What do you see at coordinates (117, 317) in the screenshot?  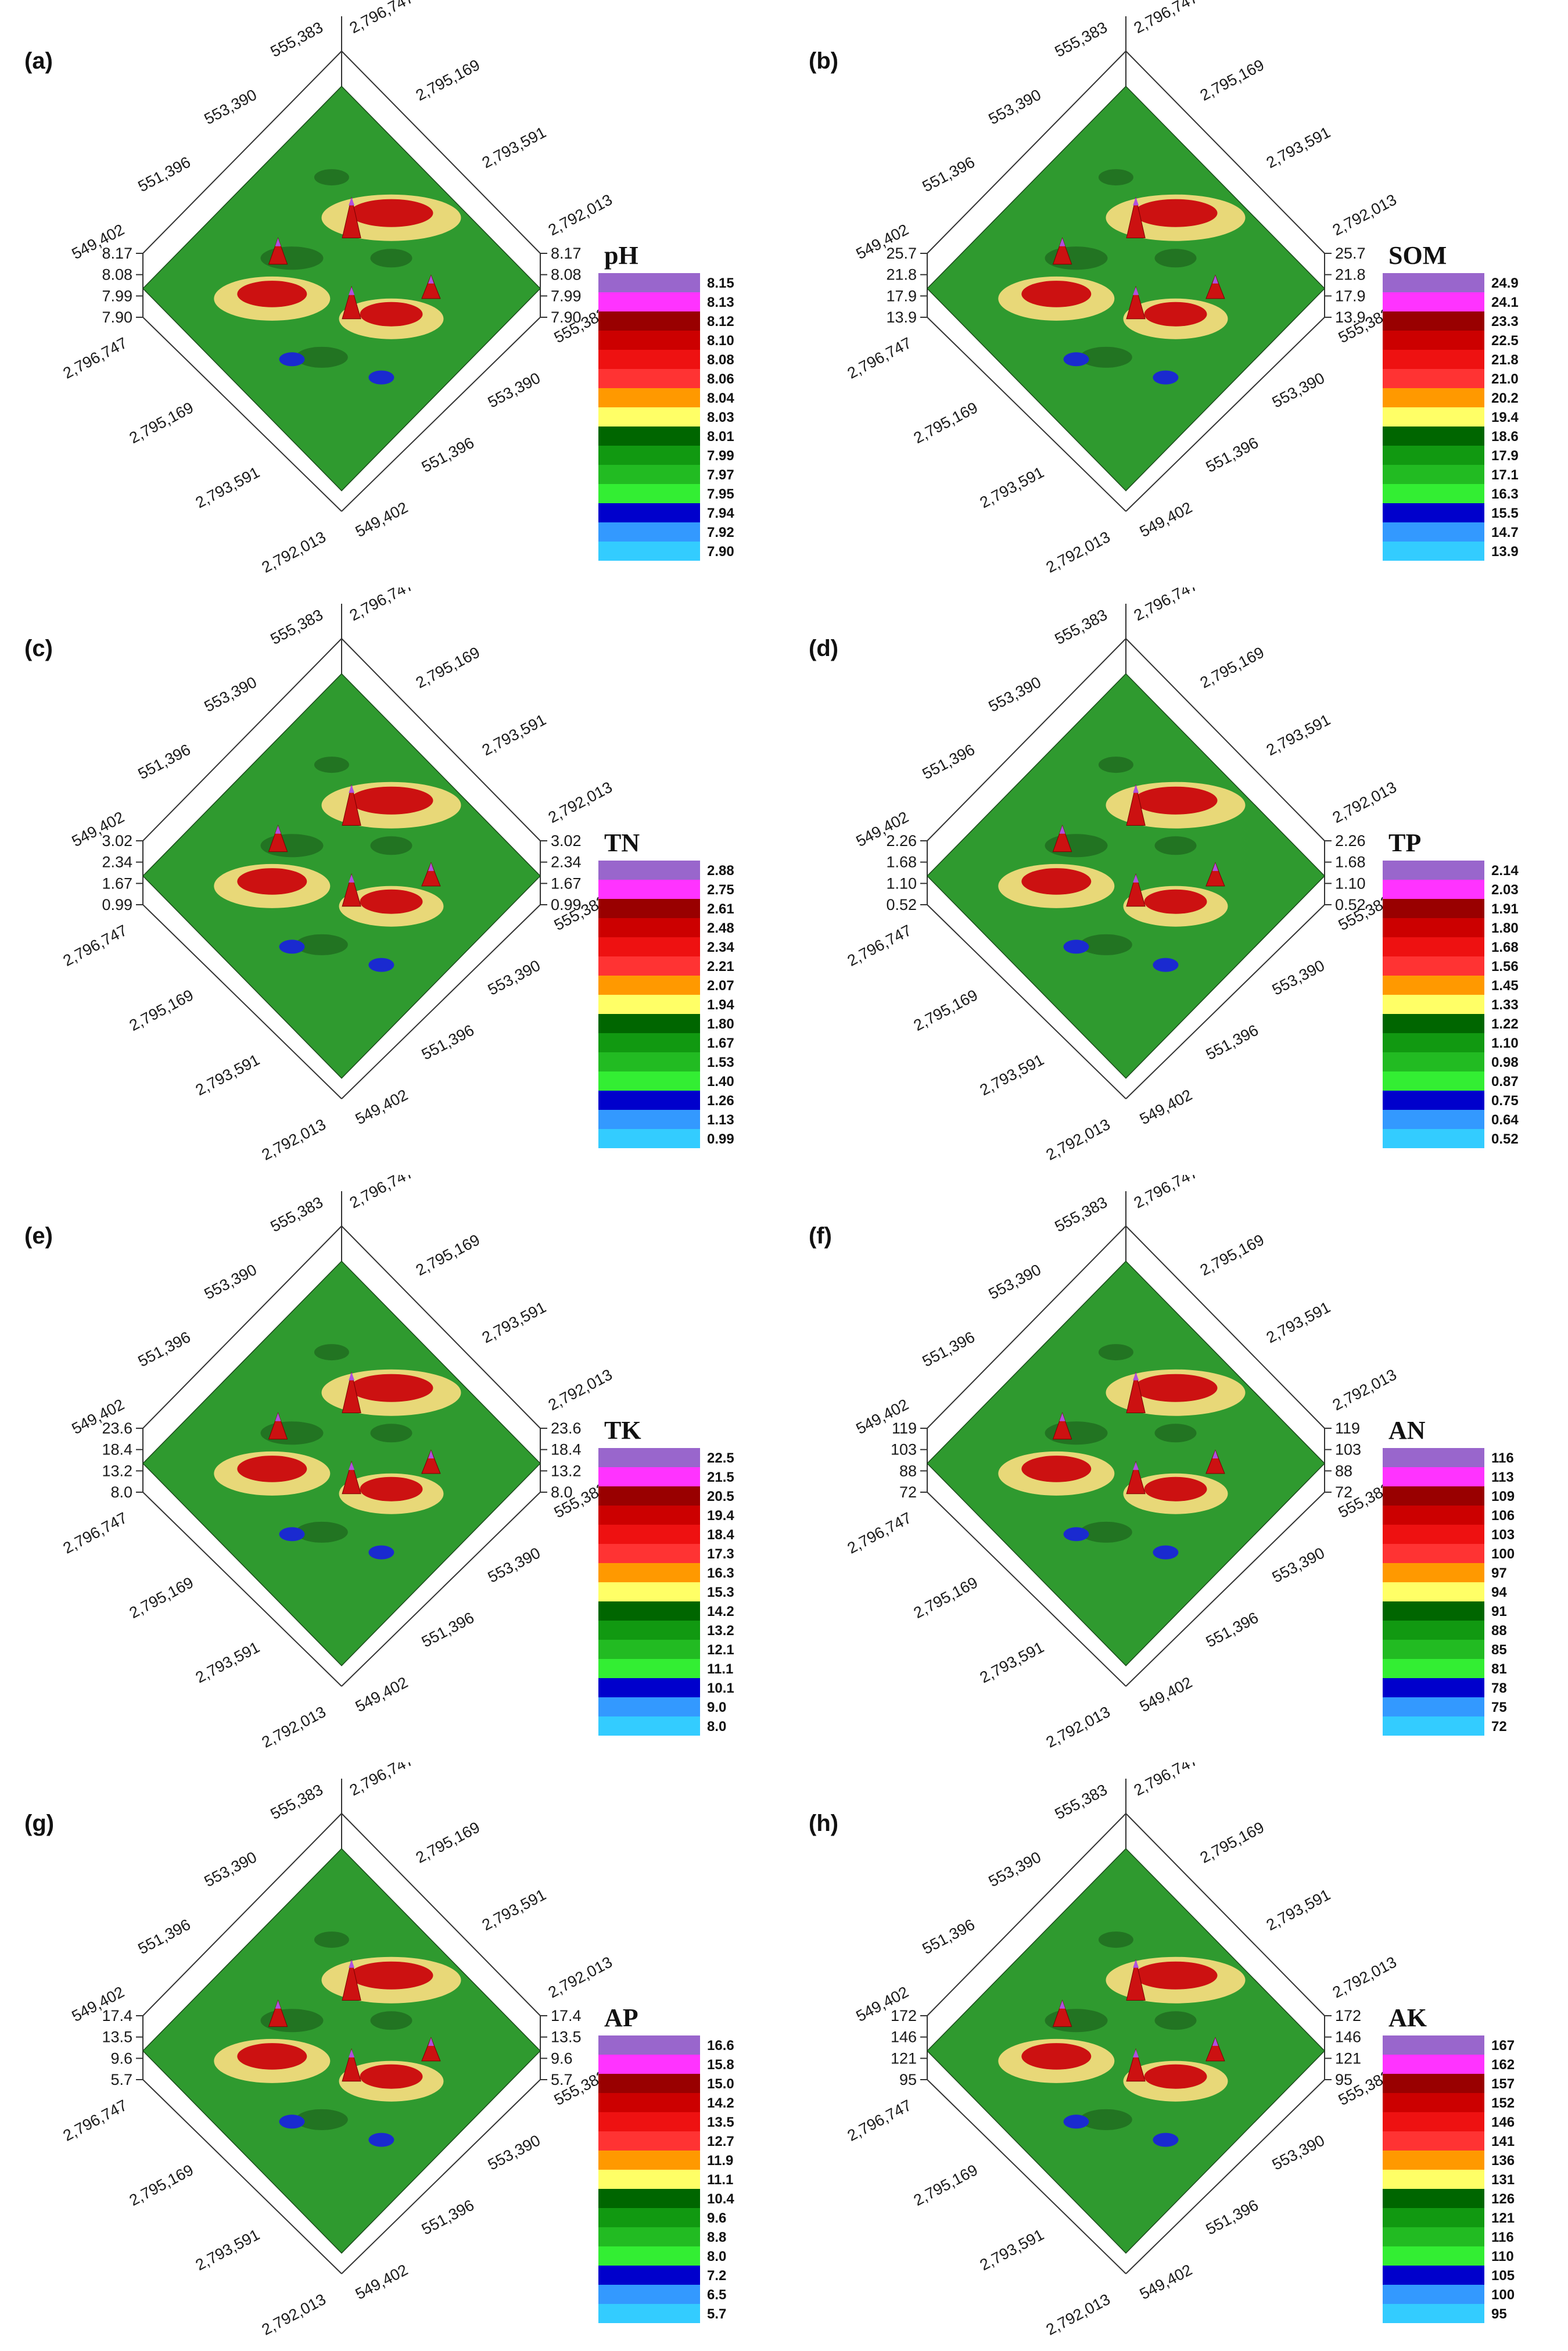 I see `z-tick-label: 7.90` at bounding box center [117, 317].